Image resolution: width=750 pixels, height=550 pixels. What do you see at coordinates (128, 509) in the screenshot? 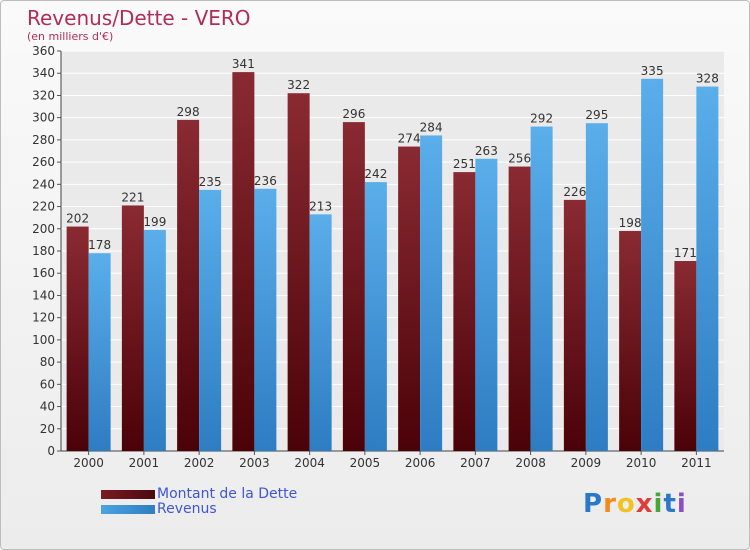
I see `legend-swatch-revenus` at bounding box center [128, 509].